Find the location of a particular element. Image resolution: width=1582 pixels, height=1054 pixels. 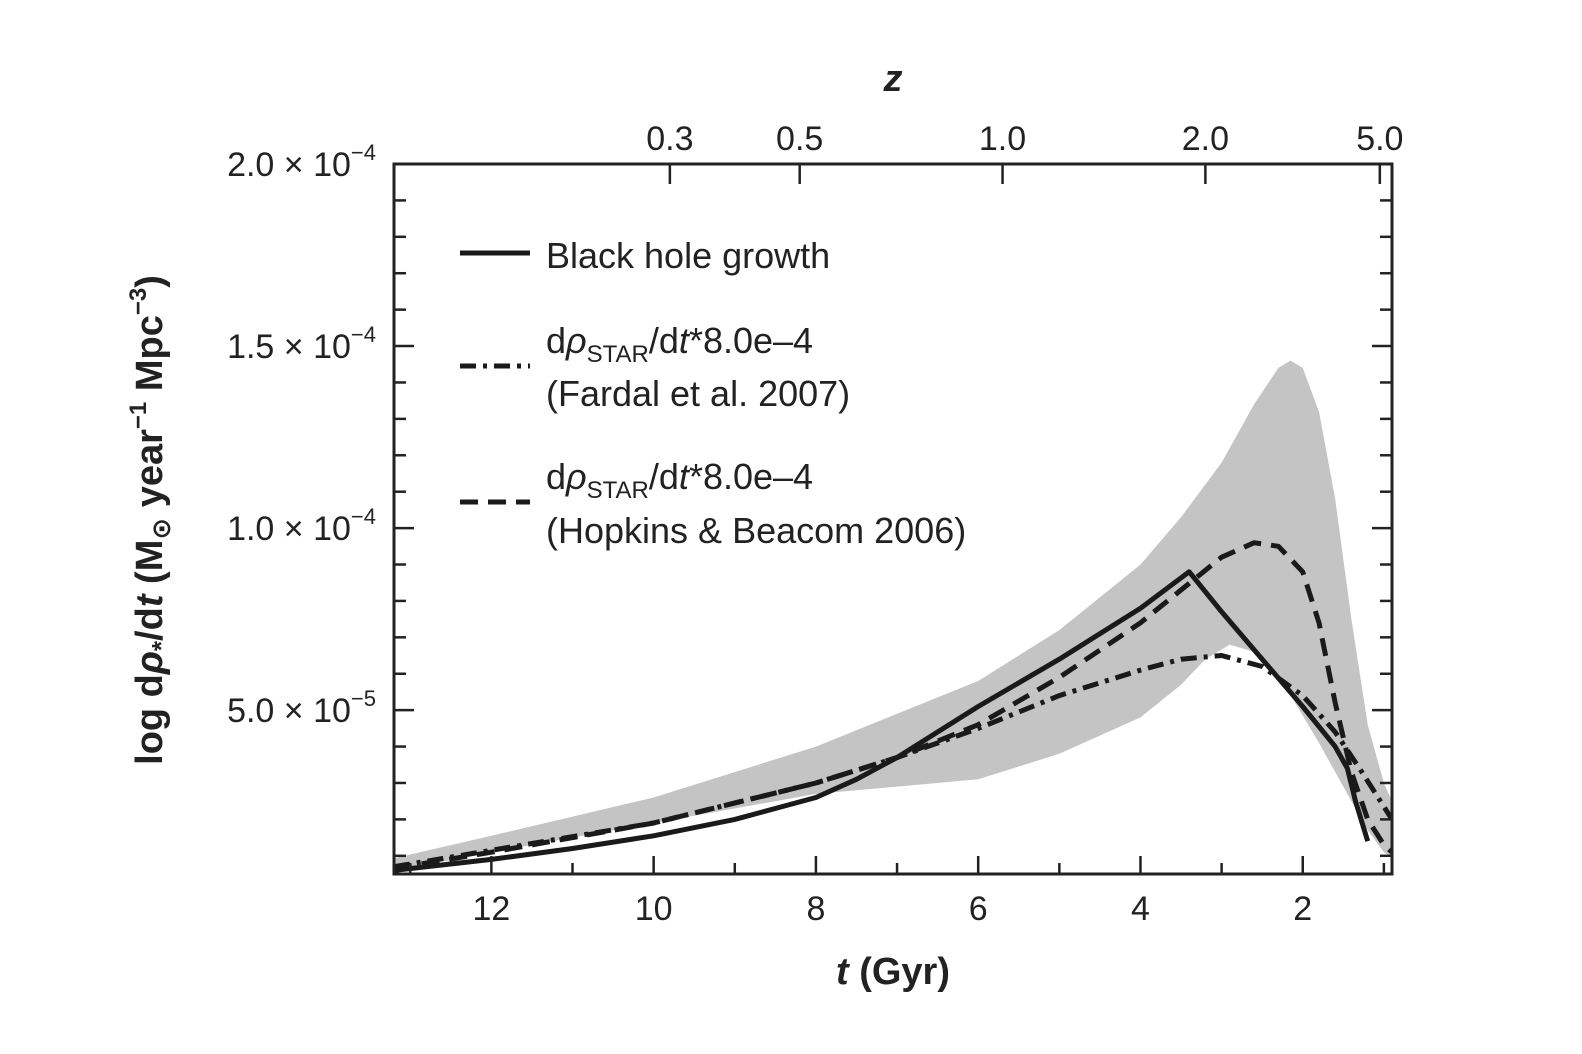

z-tick-label: 5.0 is located at coordinates (1379, 139).